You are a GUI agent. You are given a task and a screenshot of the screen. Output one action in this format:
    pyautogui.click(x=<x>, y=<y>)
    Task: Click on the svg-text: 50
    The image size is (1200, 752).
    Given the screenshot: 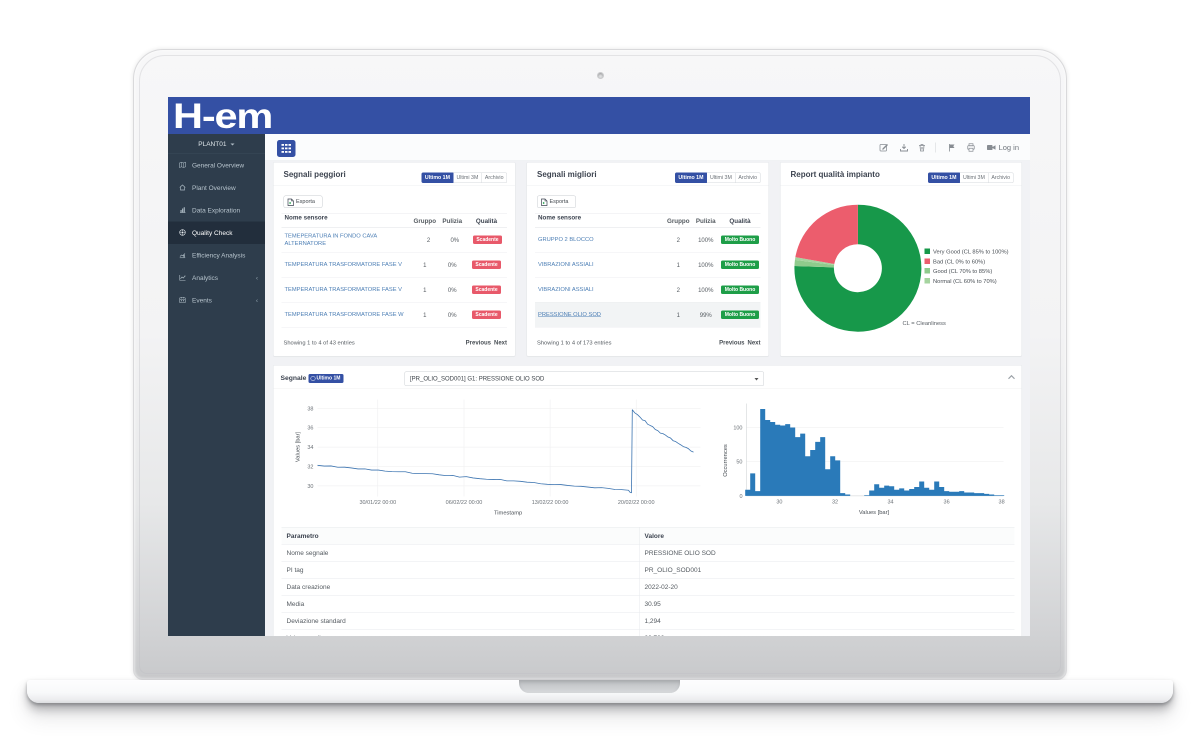 What is the action you would take?
    pyautogui.click(x=739, y=463)
    